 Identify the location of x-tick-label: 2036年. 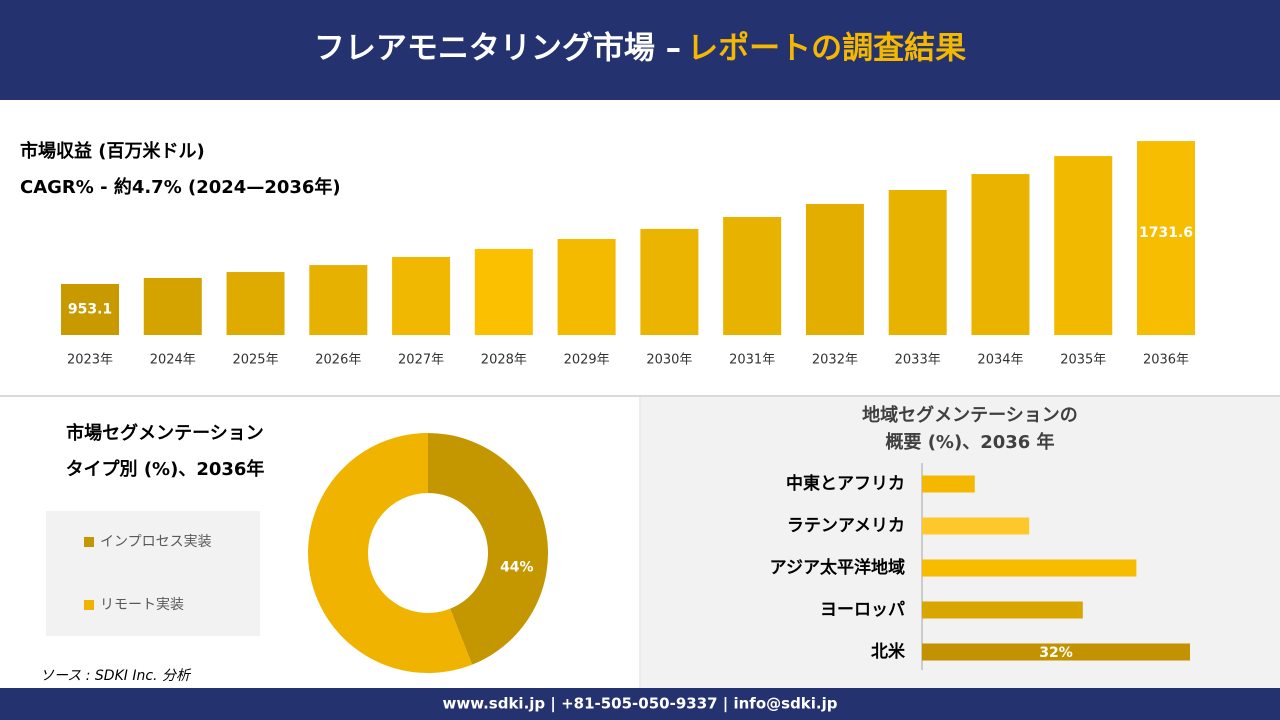
(1166, 360).